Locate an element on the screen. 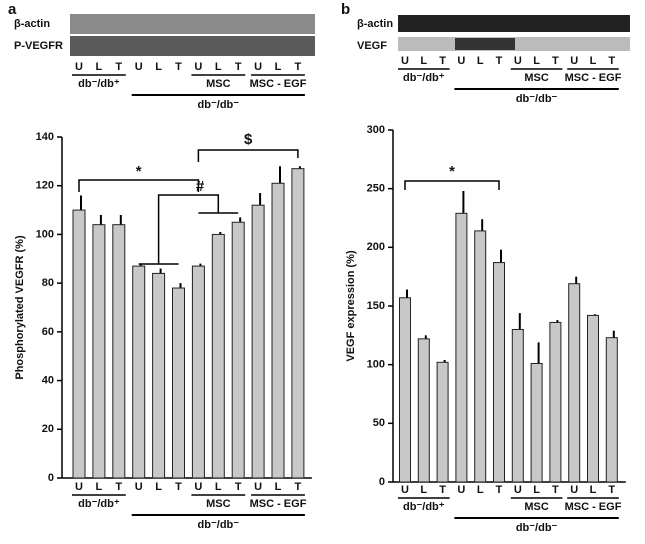 This screenshot has height=544, width=645. y-tick-label: 40 is located at coordinates (48, 380).